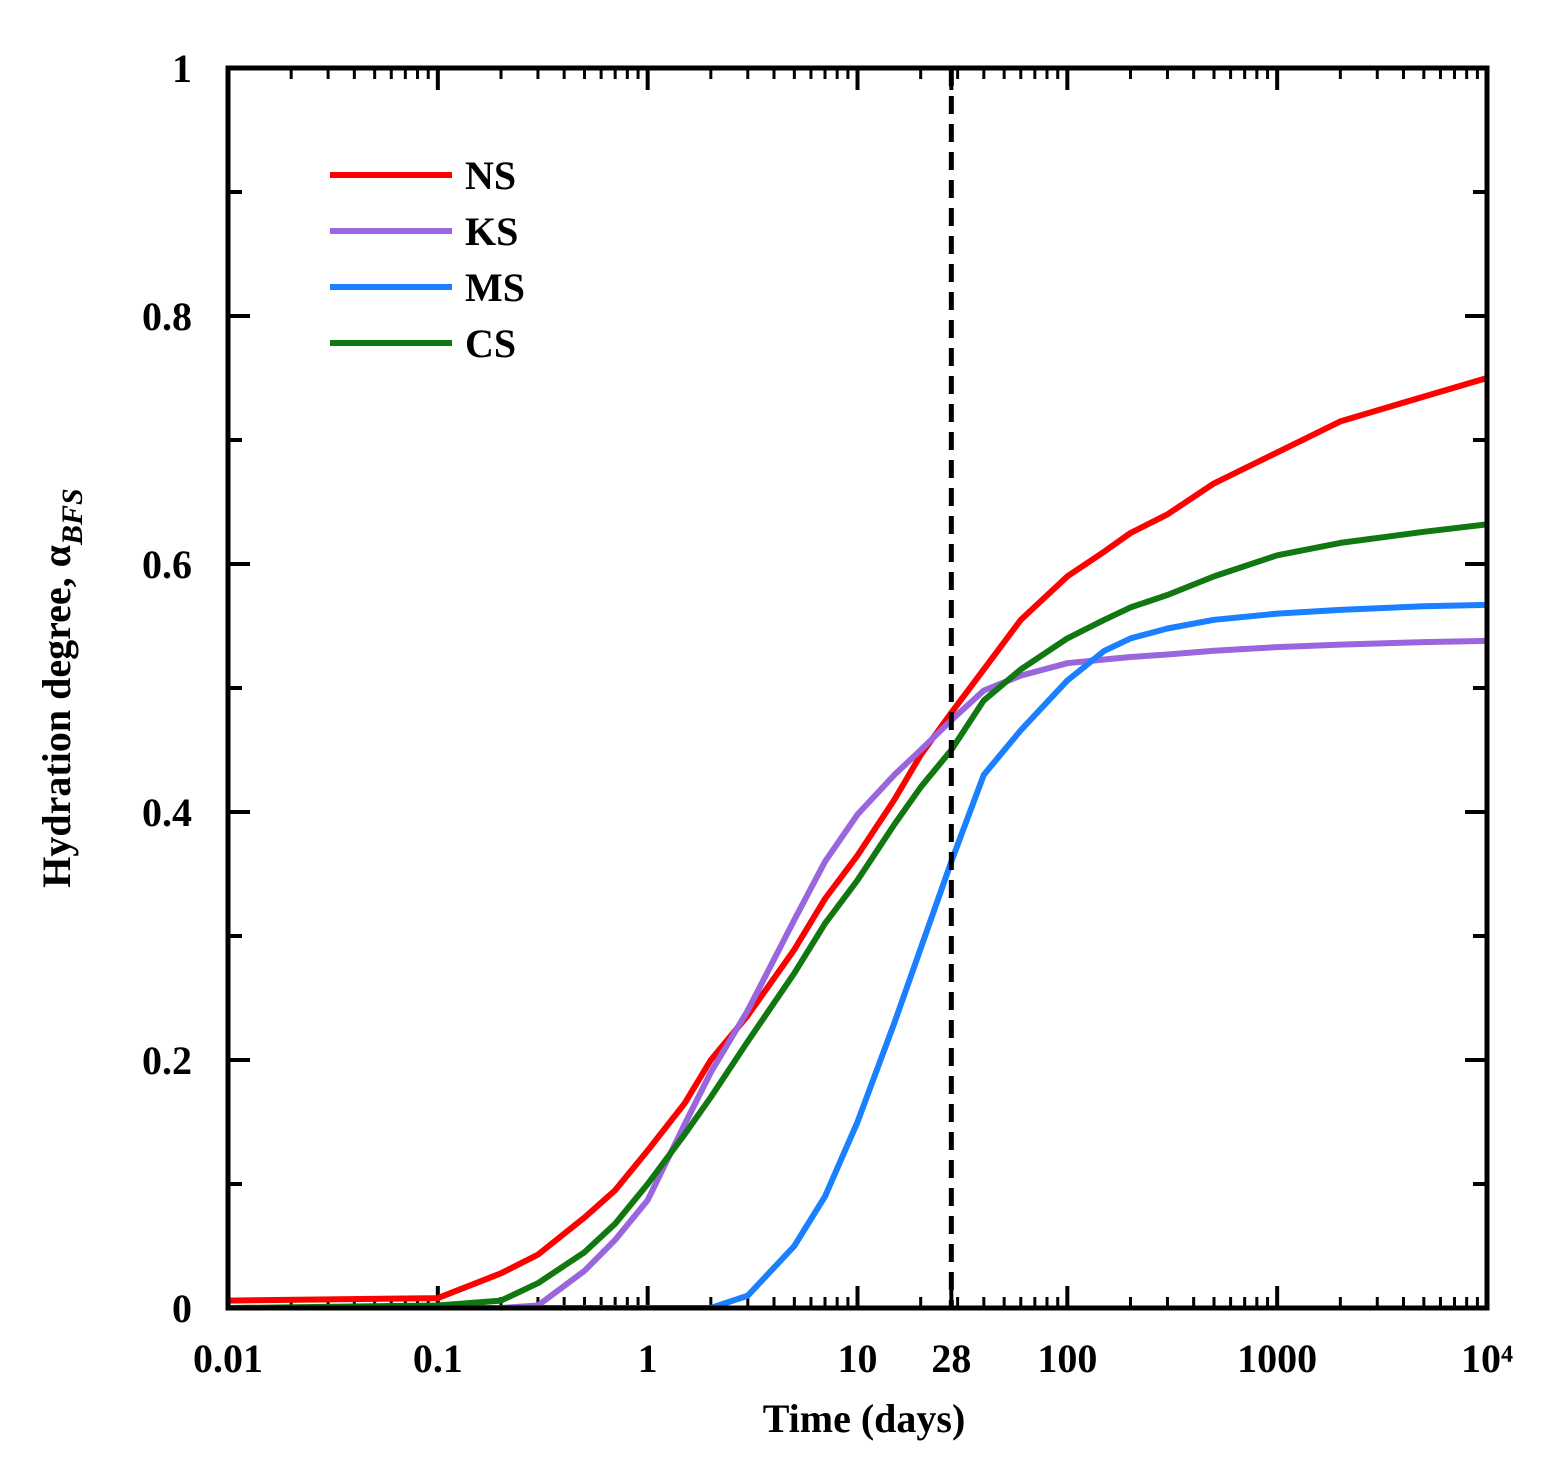  I want to click on y-axis-label: Hydration degree, αBFS, so click(61, 687).